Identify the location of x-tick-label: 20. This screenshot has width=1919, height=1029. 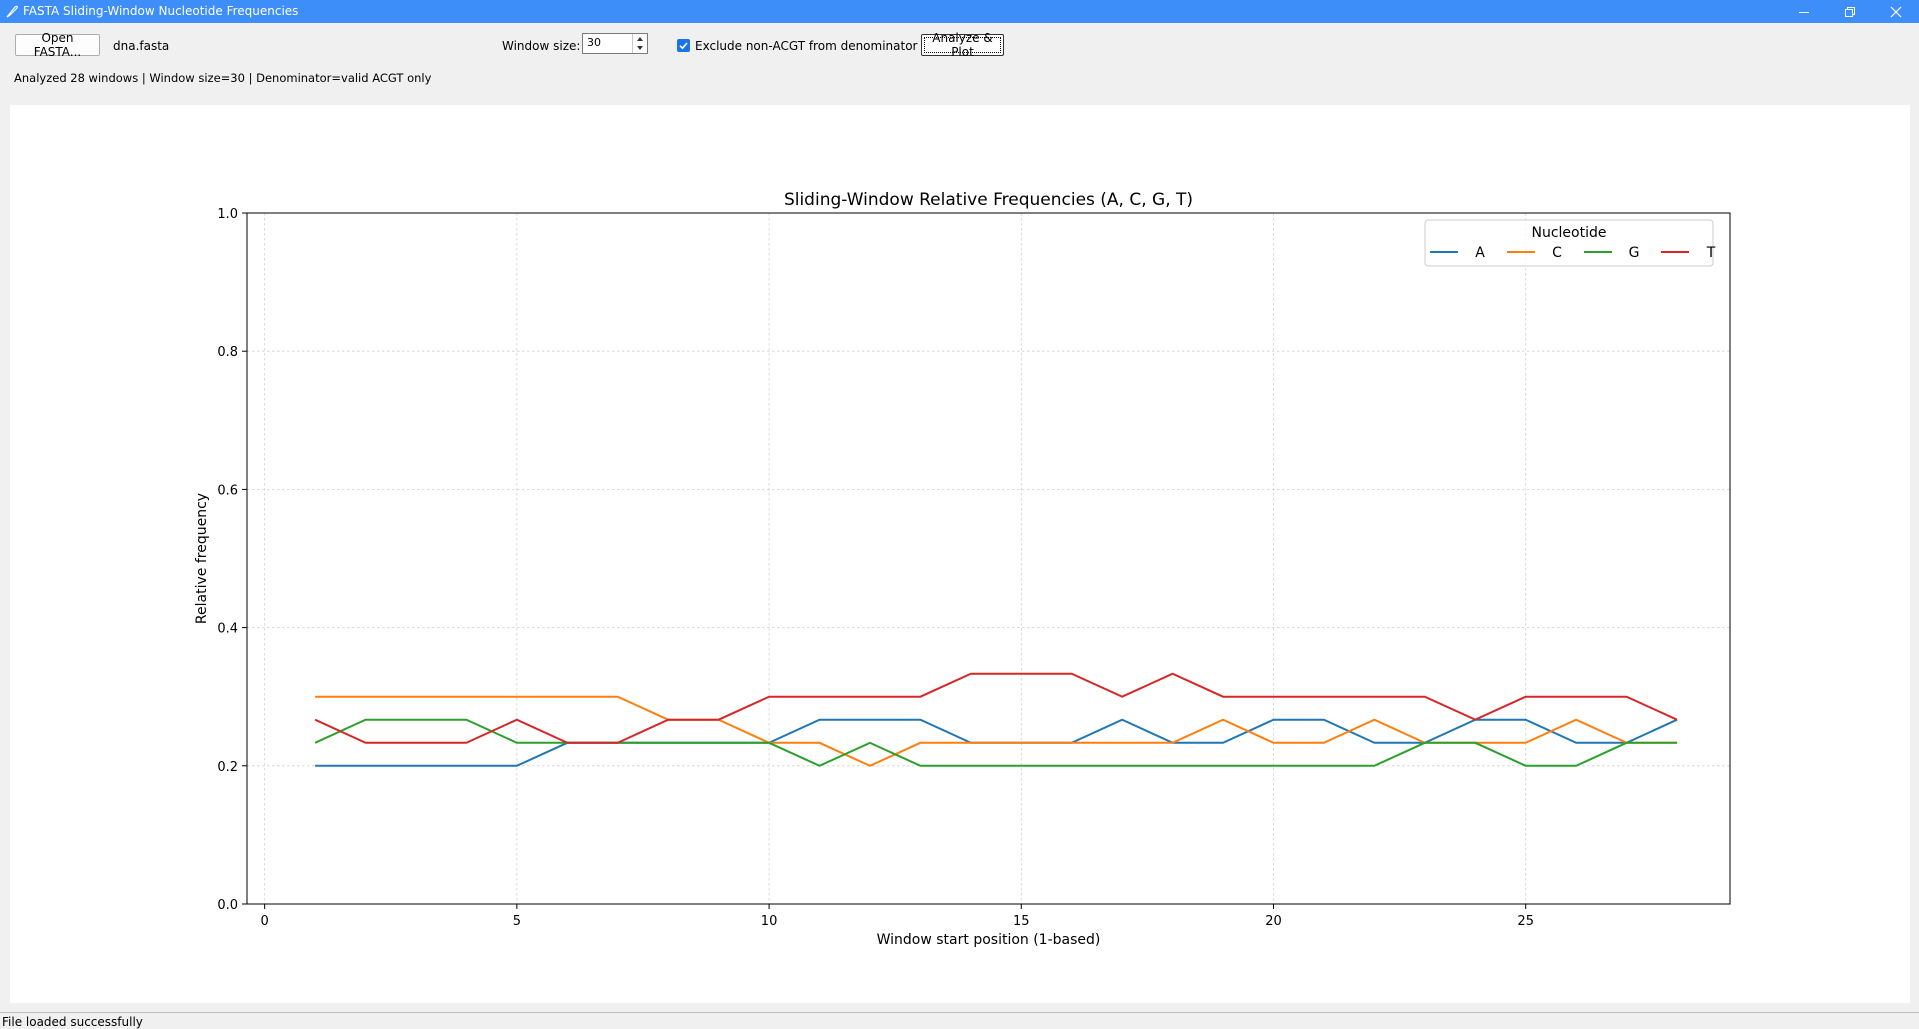
(1273, 921).